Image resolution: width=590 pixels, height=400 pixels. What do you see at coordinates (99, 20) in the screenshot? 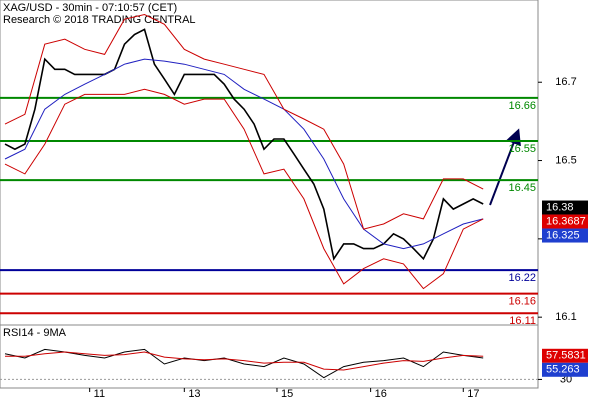
I see `chart-subtitle: Research © 2018 TRADING CENTRAL` at bounding box center [99, 20].